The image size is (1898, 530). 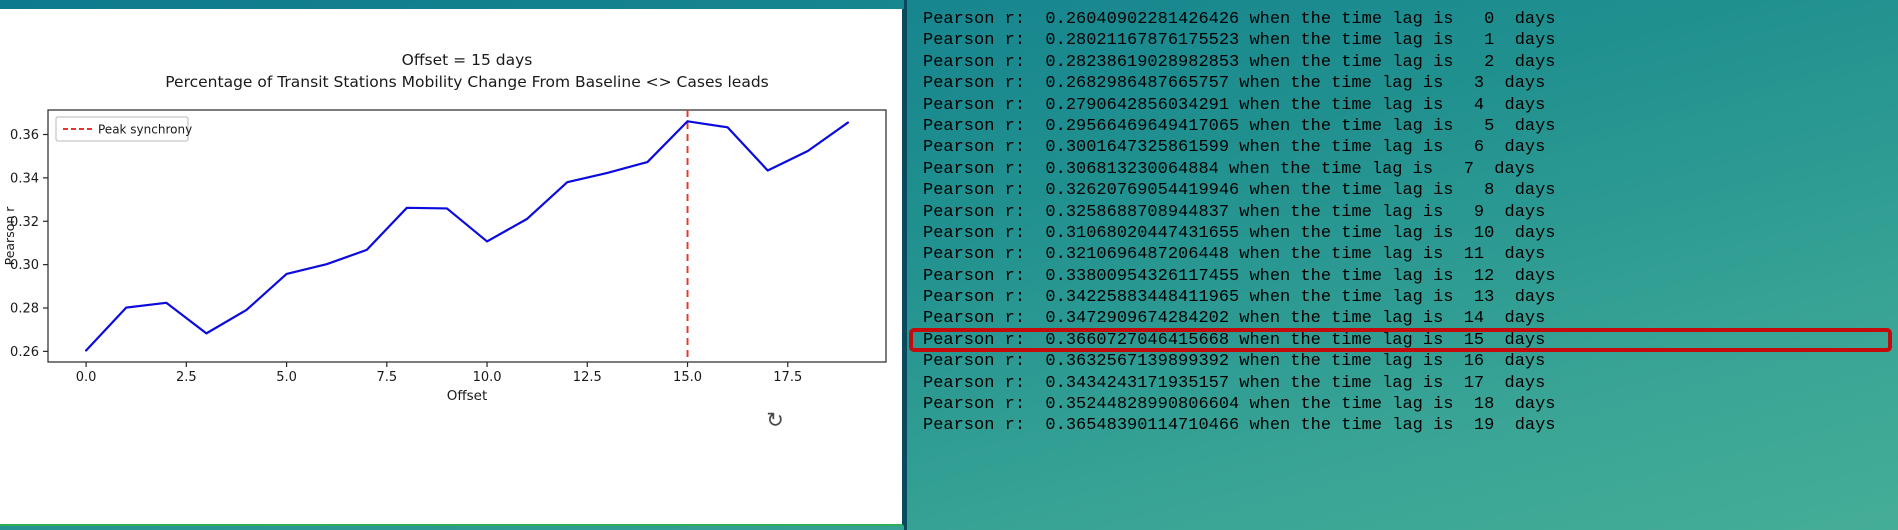 What do you see at coordinates (145, 130) in the screenshot?
I see `legend-label: Peak synchrony` at bounding box center [145, 130].